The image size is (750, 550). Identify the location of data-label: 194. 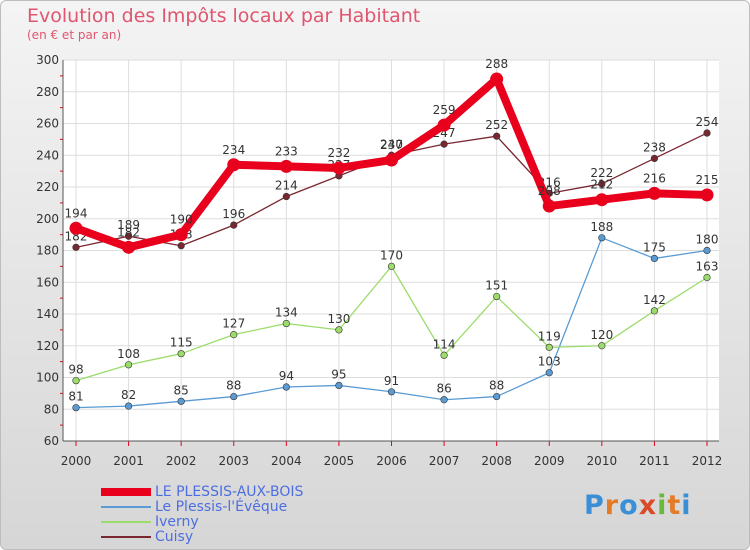
(76, 213).